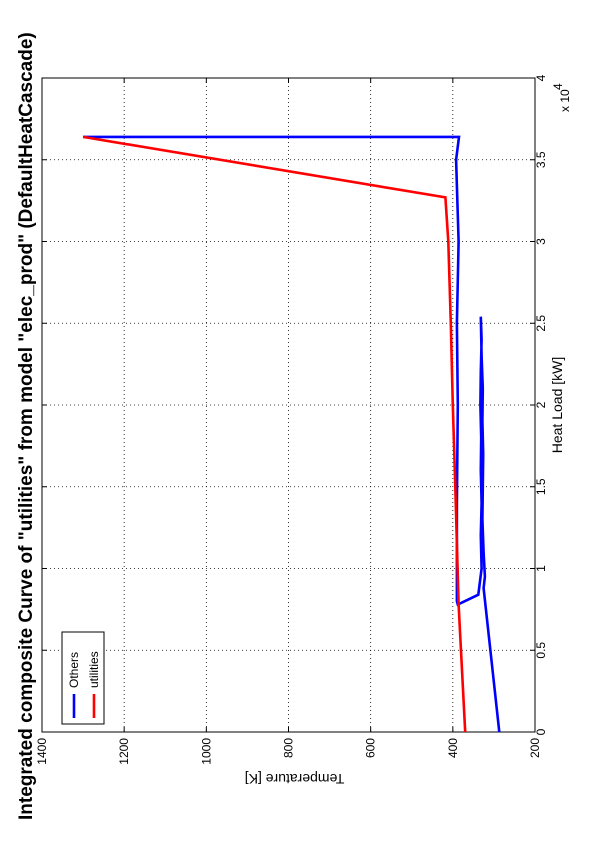 This screenshot has width=595, height=841. I want to click on x-tick-label: 4, so click(541, 77).